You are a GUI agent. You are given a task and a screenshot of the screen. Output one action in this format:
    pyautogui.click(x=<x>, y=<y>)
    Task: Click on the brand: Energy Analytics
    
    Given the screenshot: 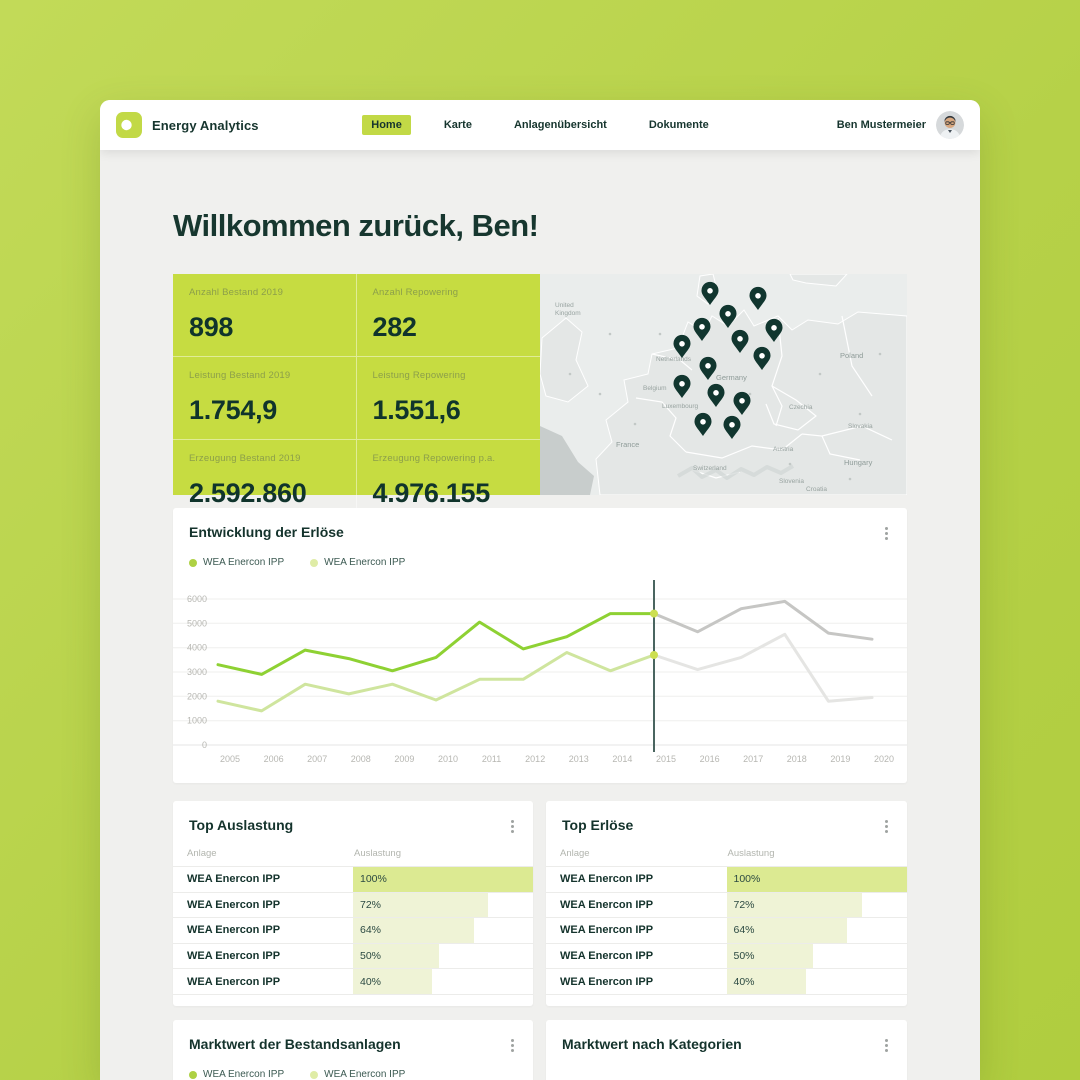 What is the action you would take?
    pyautogui.click(x=239, y=125)
    